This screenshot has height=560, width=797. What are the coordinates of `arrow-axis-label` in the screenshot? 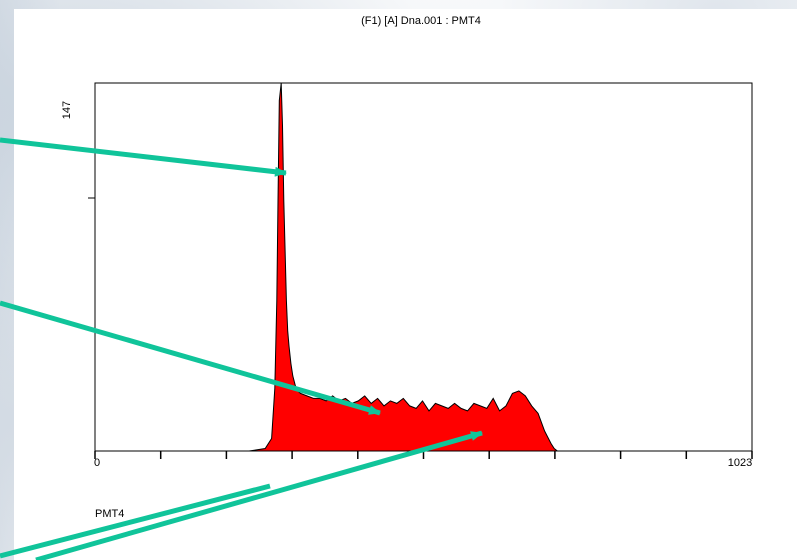 It's located at (135, 521).